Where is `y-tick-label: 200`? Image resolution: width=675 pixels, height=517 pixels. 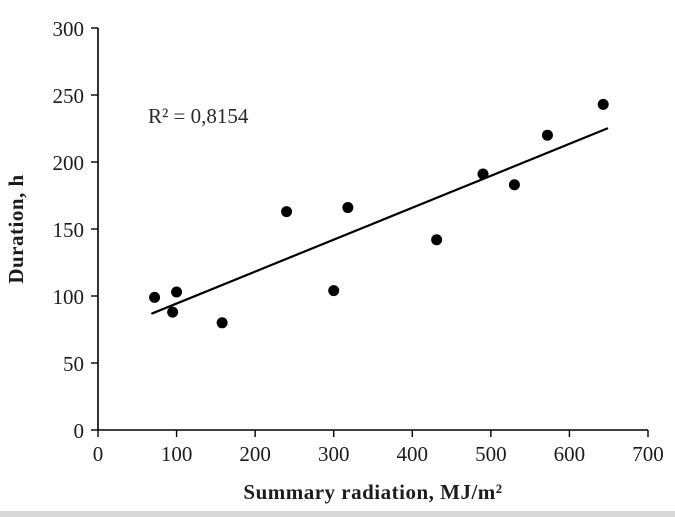
y-tick-label: 200 is located at coordinates (69, 163).